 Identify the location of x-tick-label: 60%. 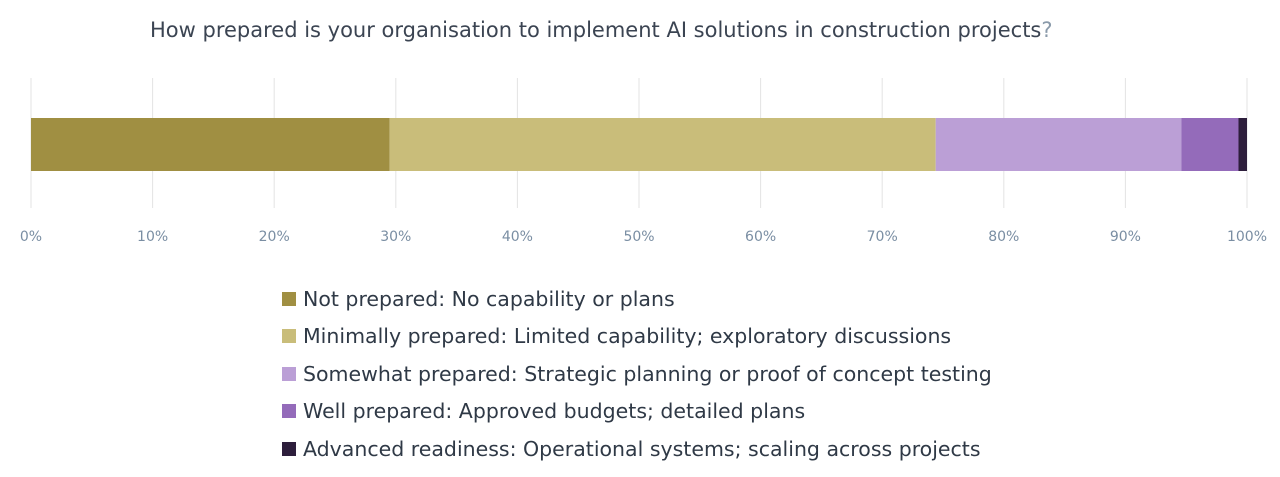
(760, 237).